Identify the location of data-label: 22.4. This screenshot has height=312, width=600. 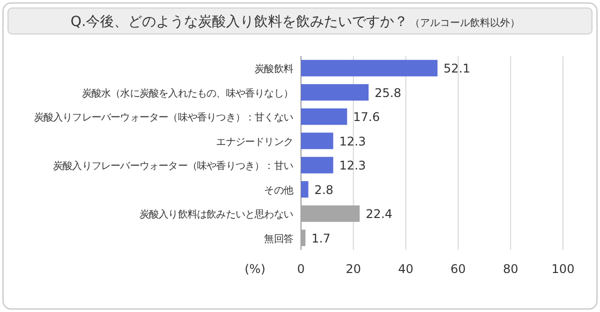
(379, 214).